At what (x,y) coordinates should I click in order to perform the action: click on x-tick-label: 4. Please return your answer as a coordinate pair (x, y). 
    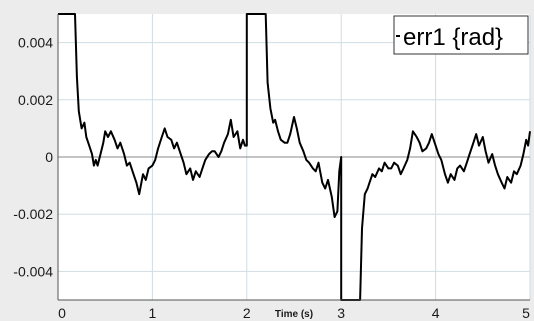
    Looking at the image, I should click on (436, 313).